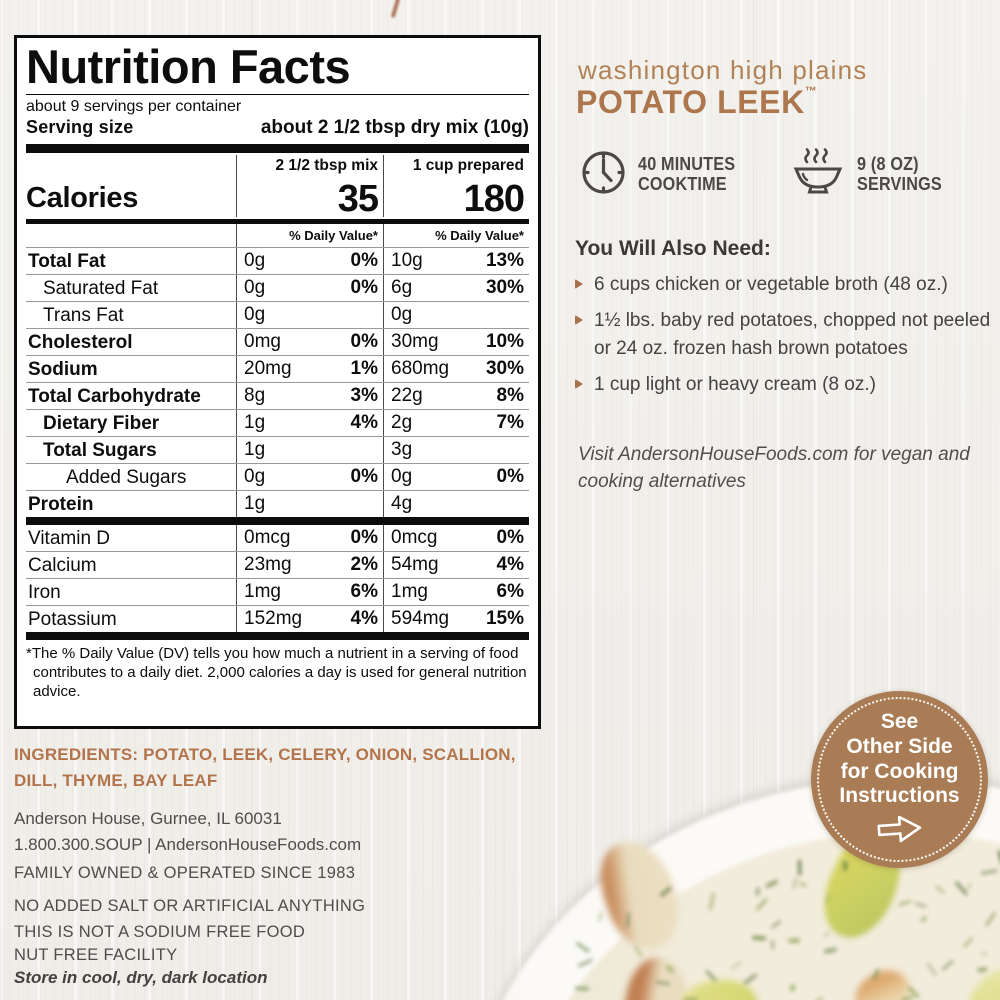 This screenshot has width=1000, height=1000. I want to click on nutrient-amount-prepared: 3g, so click(402, 450).